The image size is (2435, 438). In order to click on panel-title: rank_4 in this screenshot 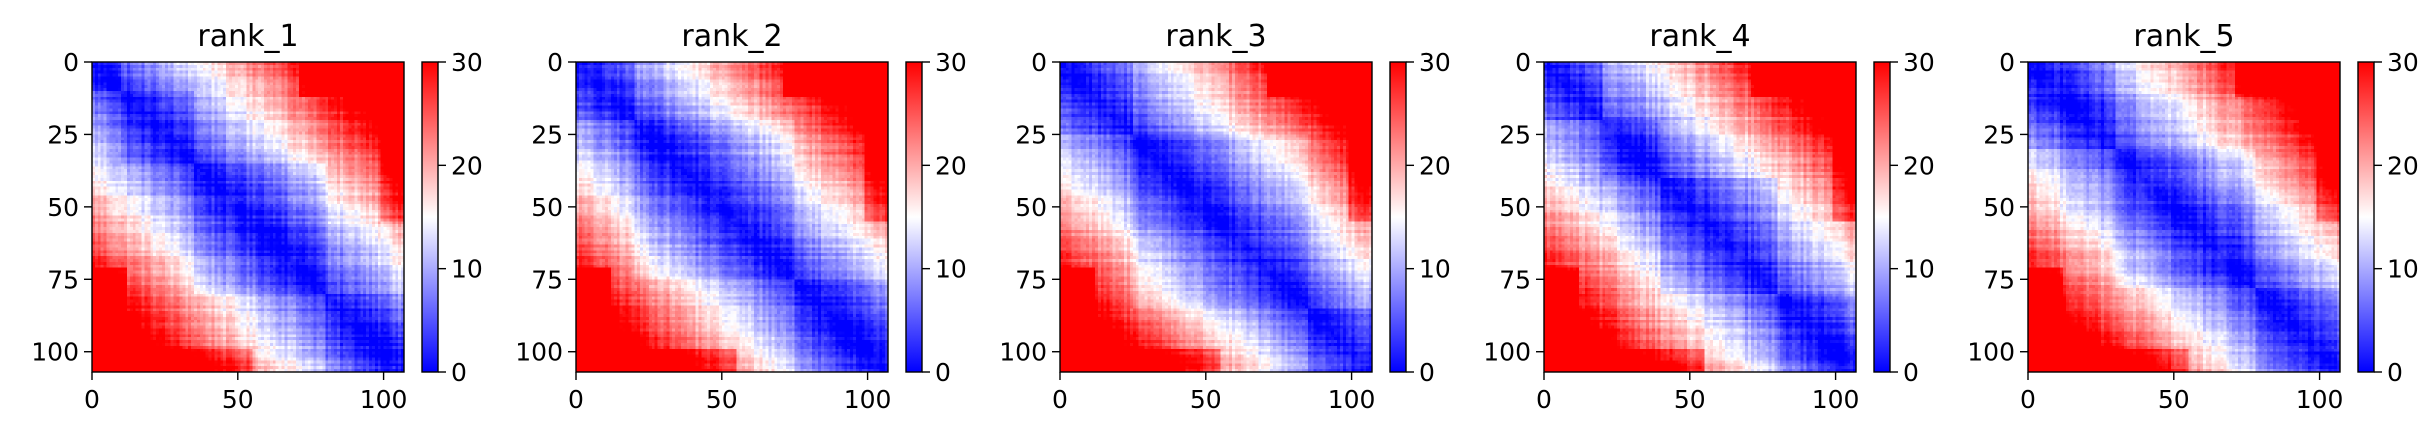, I will do `click(1699, 36)`.